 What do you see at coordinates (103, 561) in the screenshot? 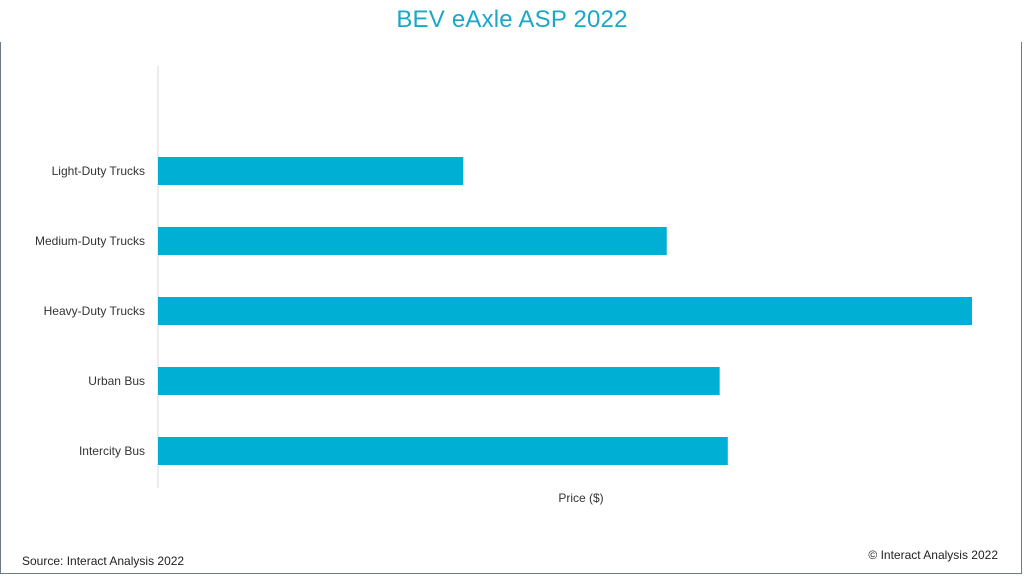
I see `source-note: Source: Interact Analysis 2022` at bounding box center [103, 561].